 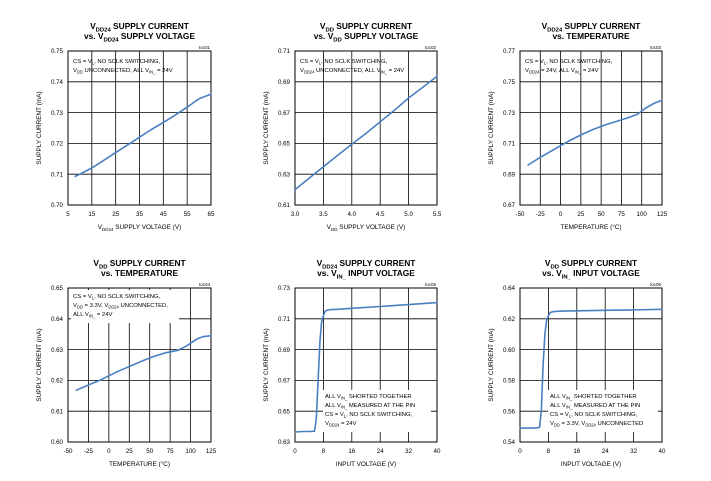 I want to click on chart-title: vs. VDD24 SUPPLY VOLTAGE, so click(x=140, y=37).